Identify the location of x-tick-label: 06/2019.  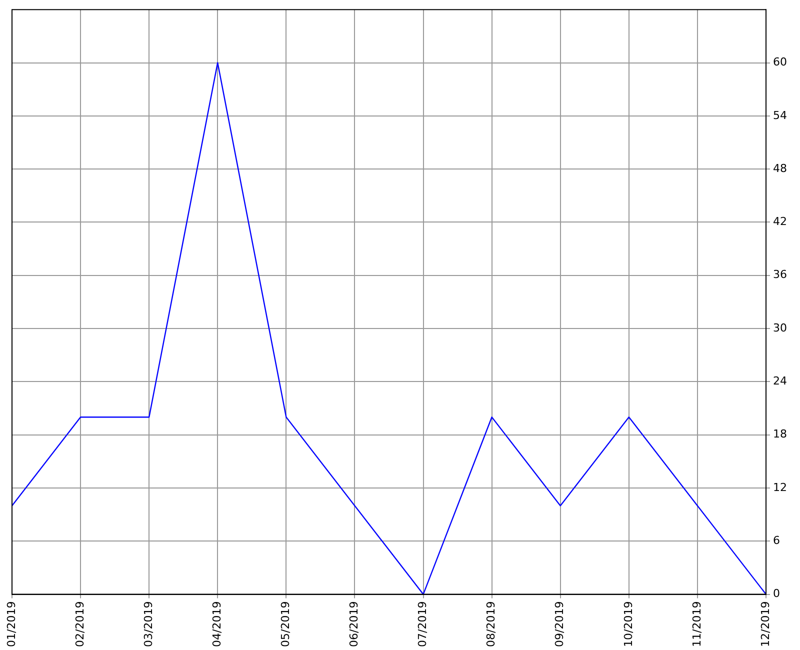
(354, 624).